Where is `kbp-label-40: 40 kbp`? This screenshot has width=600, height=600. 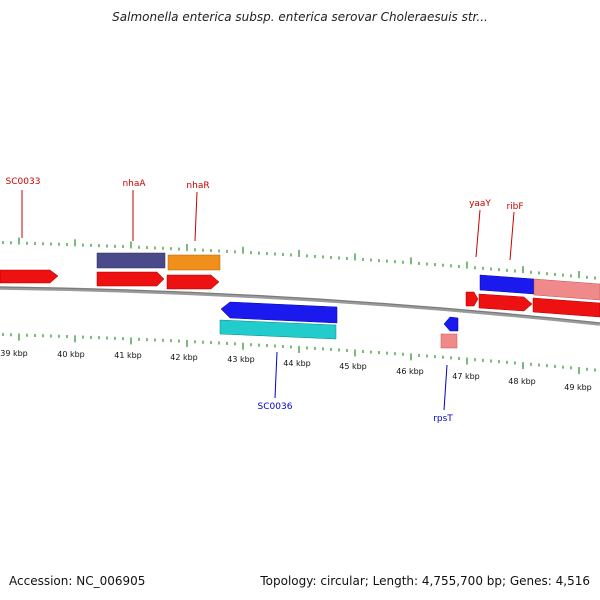
kbp-label-40: 40 kbp is located at coordinates (71, 354).